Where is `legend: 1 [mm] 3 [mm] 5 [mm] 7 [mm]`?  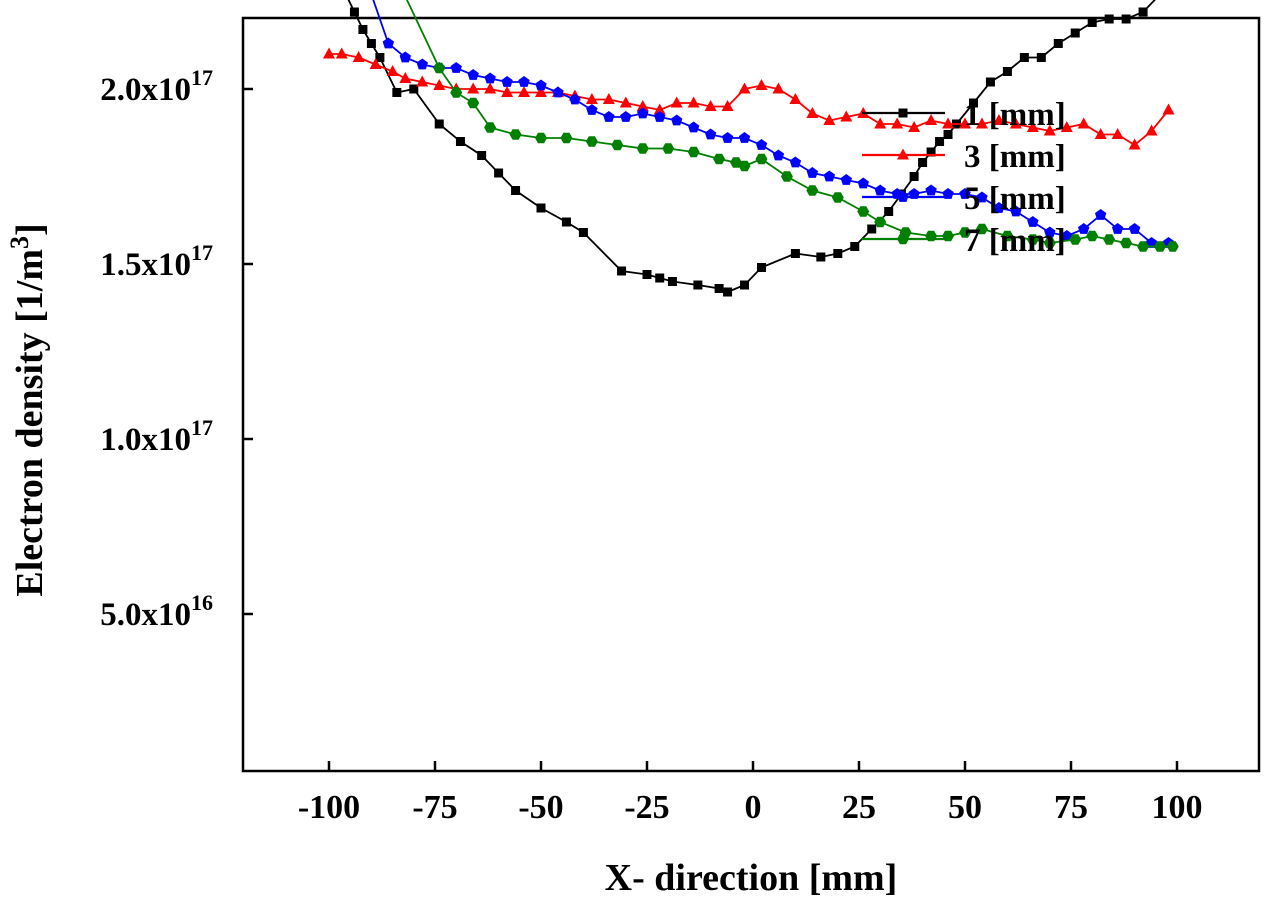 legend: 1 [mm] 3 [mm] 5 [mm] 7 [mm] is located at coordinates (964, 178).